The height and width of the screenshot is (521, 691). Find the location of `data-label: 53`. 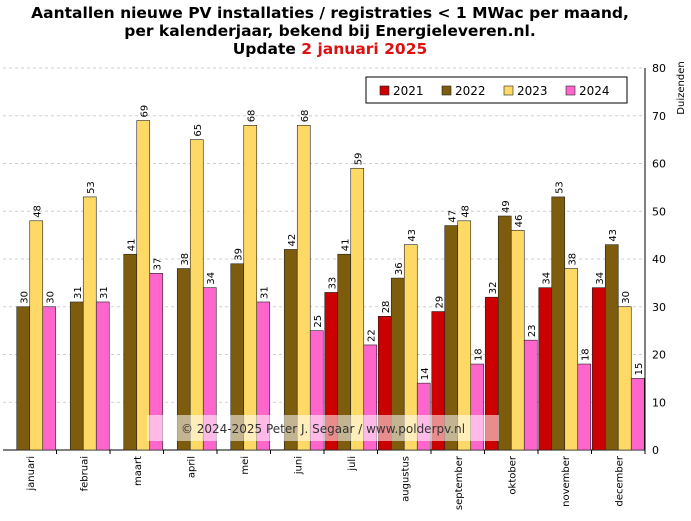

data-label: 53 is located at coordinates (91, 187).